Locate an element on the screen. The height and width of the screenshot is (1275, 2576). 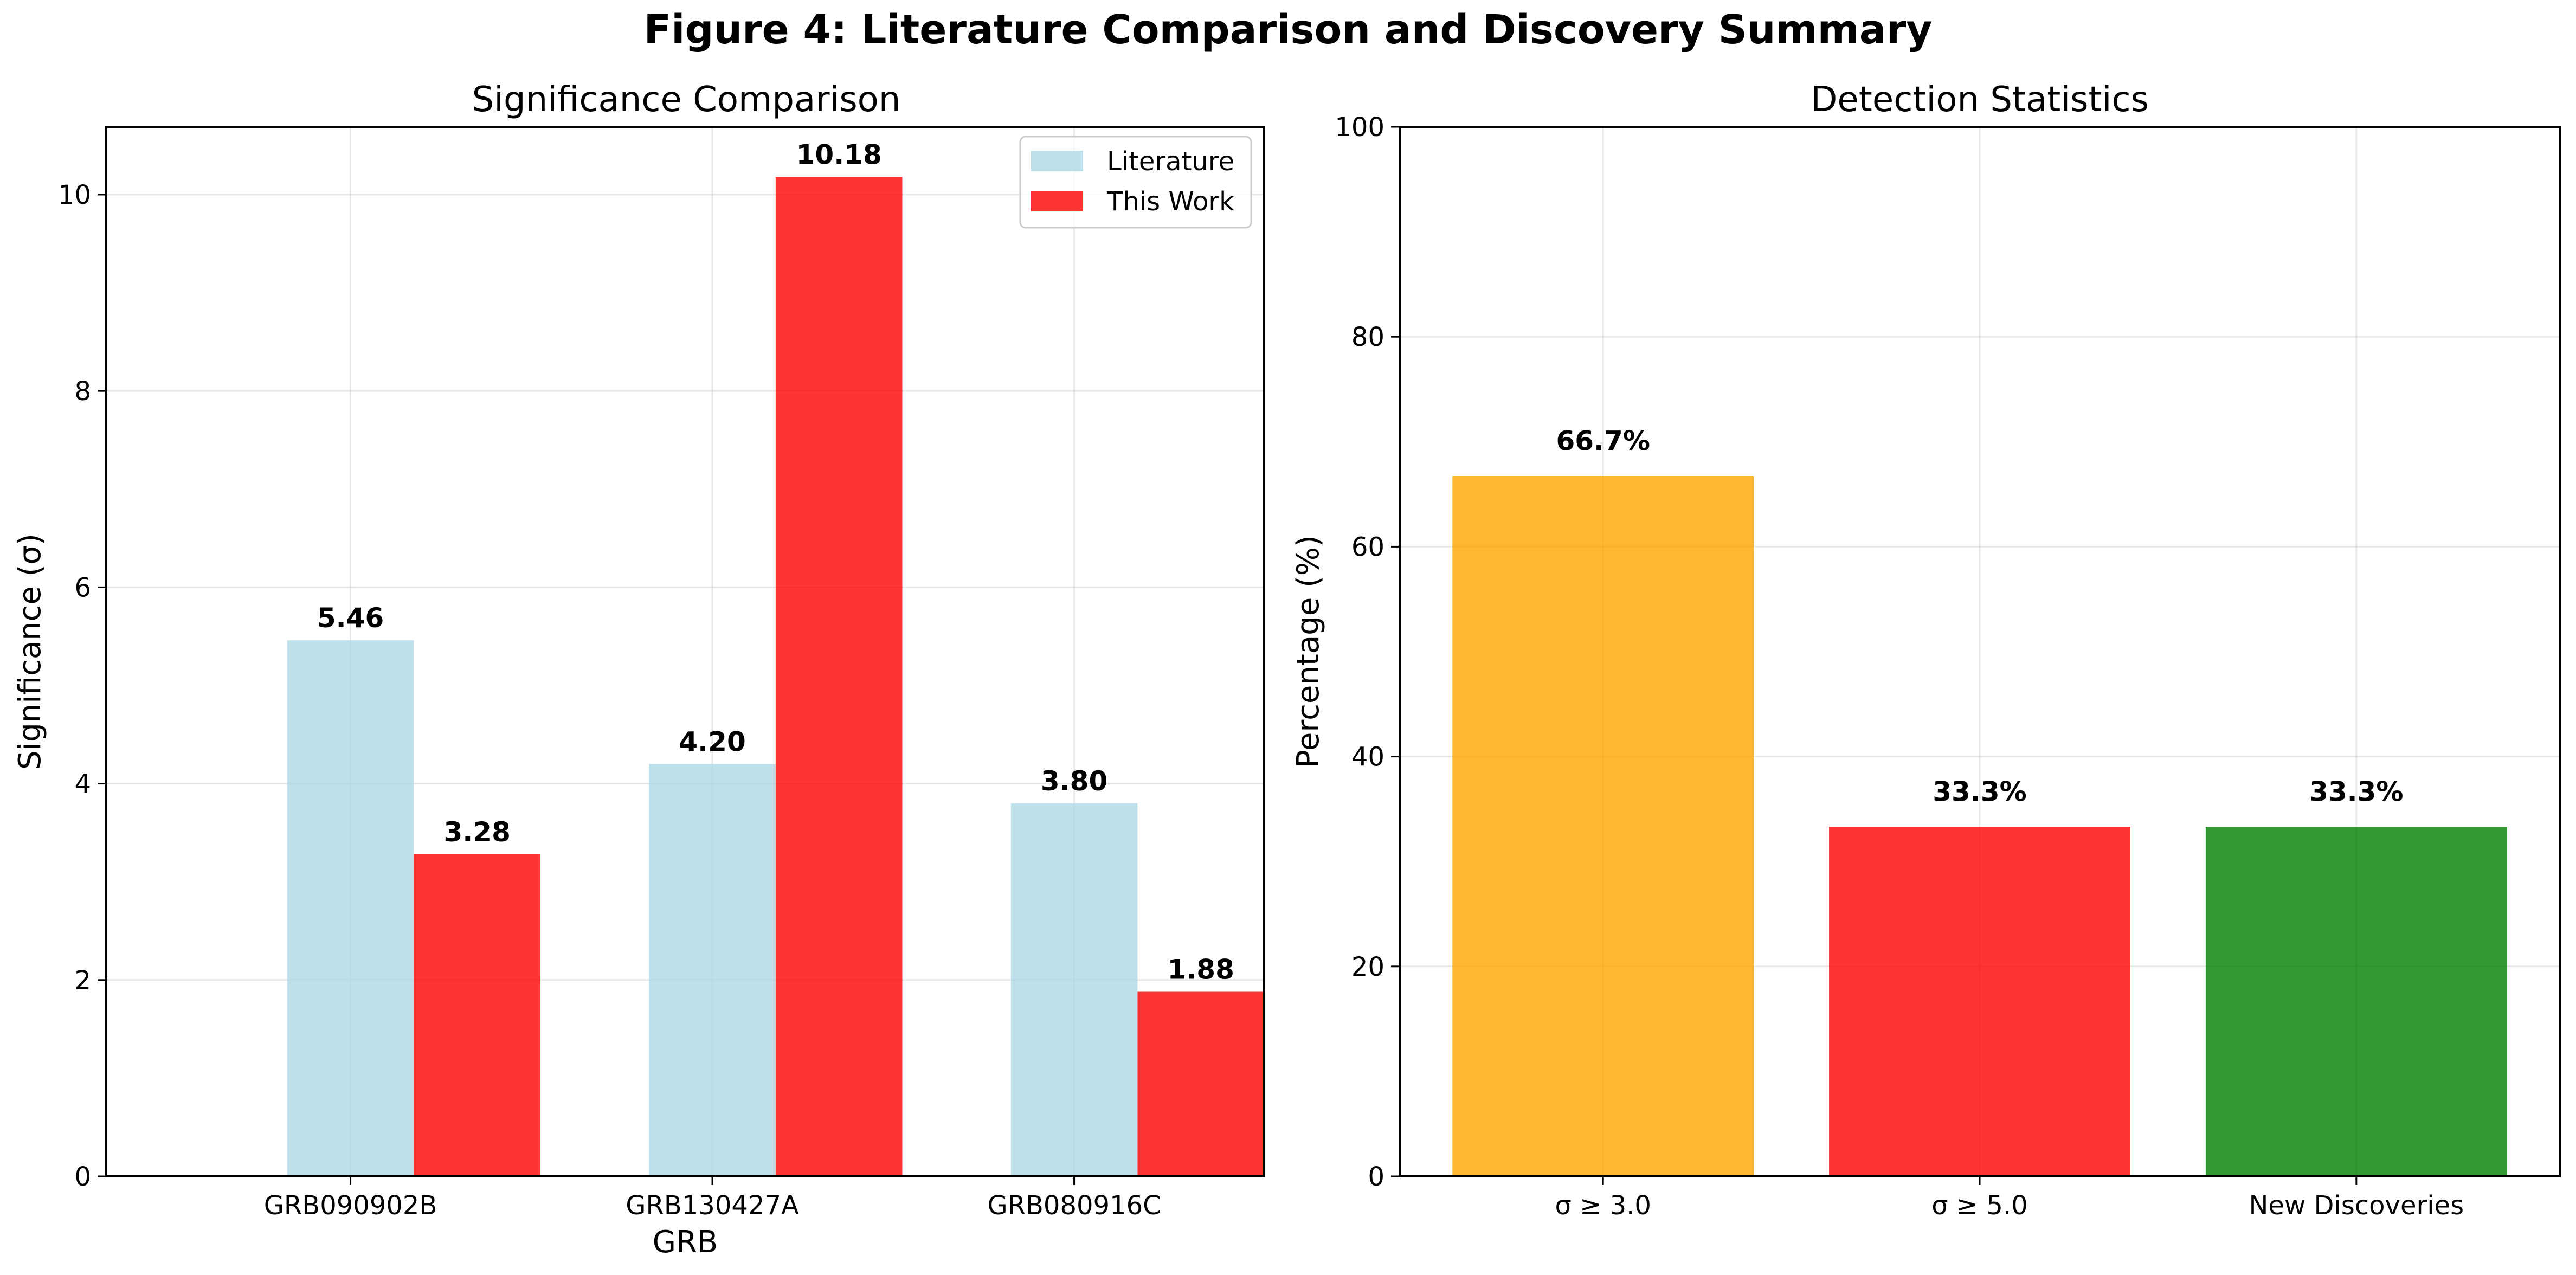
left-ytick-label-8: 8 is located at coordinates (82, 391).